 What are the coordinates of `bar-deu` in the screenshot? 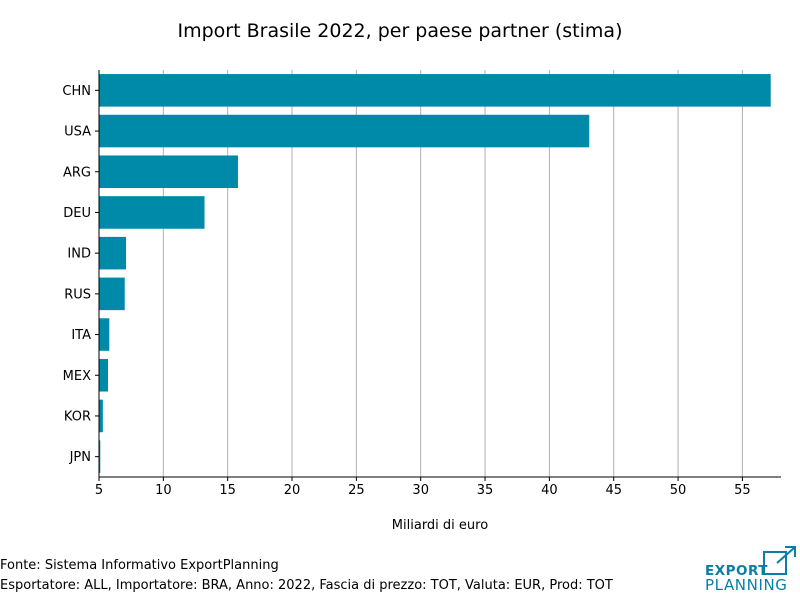 It's located at (152, 212).